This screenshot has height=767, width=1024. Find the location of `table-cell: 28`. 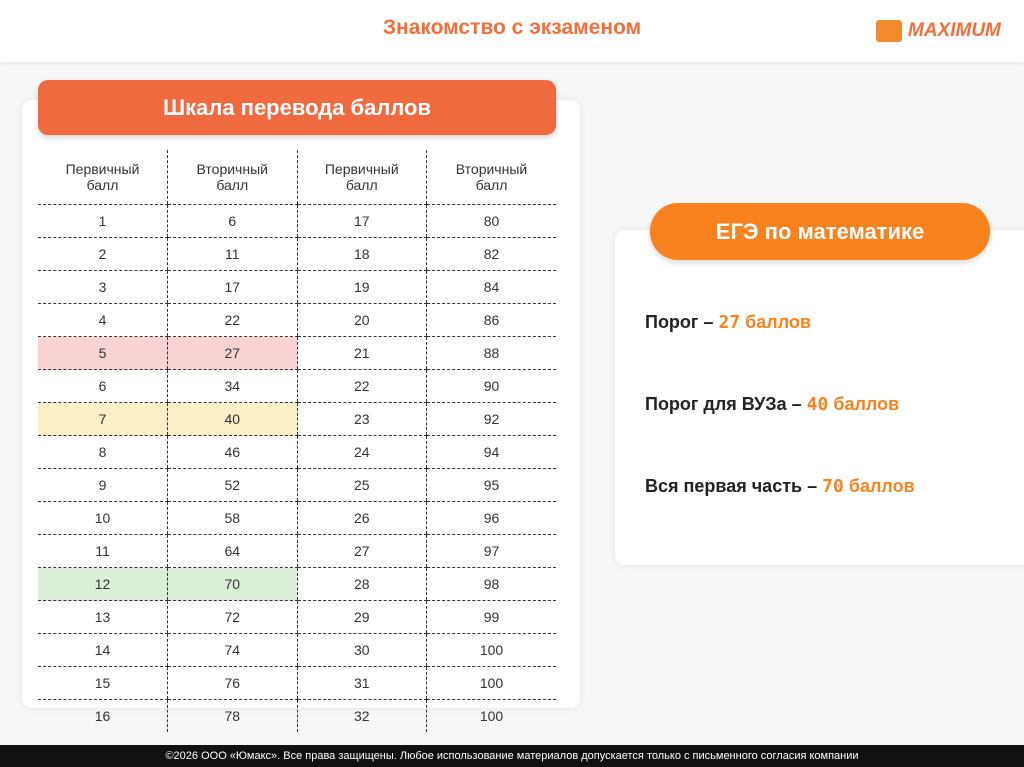

table-cell: 28 is located at coordinates (361, 584).